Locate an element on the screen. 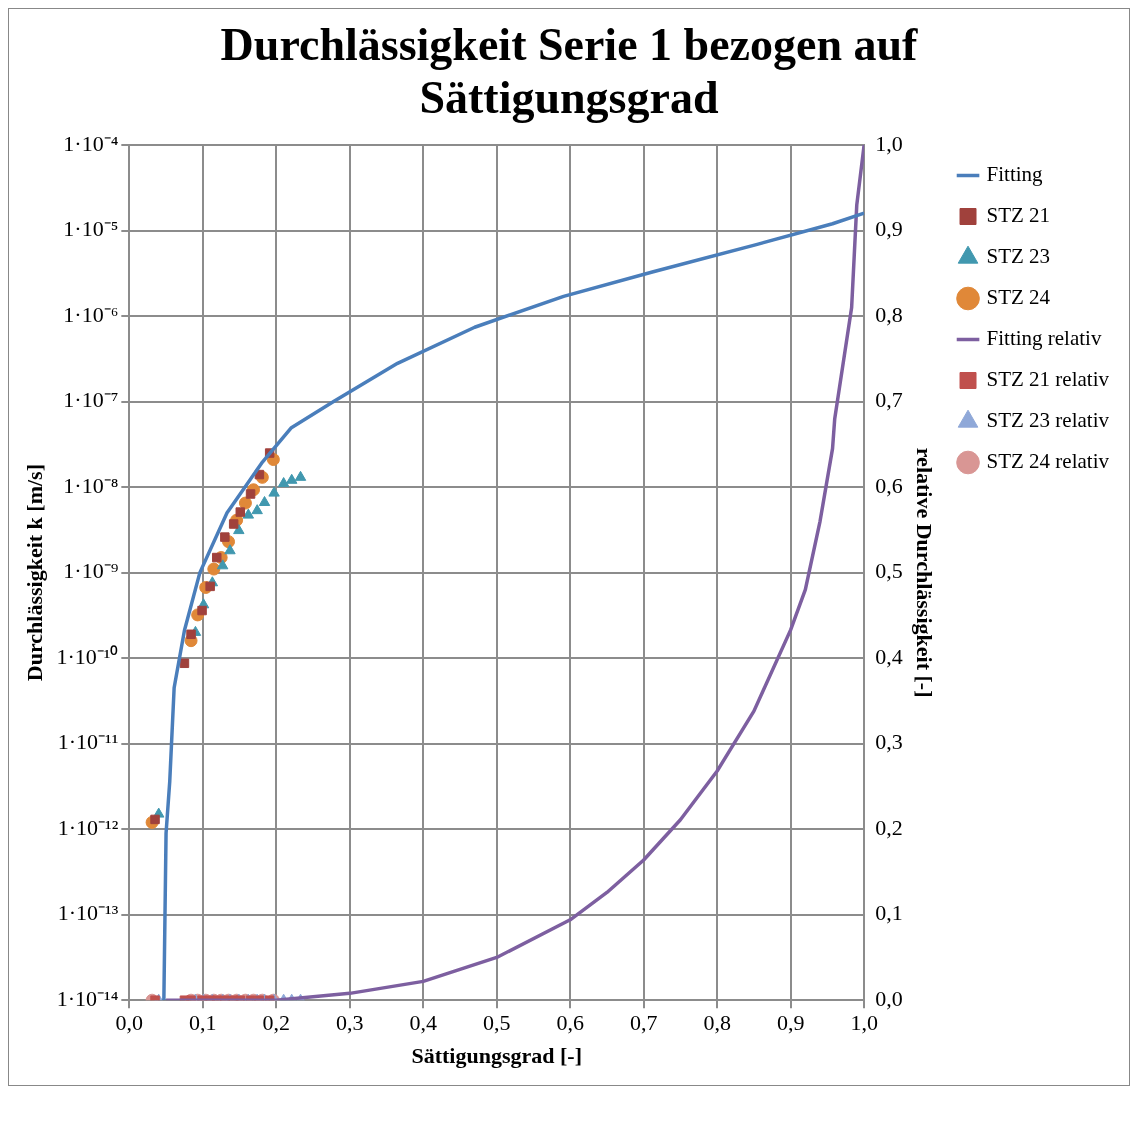 The height and width of the screenshot is (1128, 1138). legend-label: STZ 23 relativ is located at coordinates (1048, 419).